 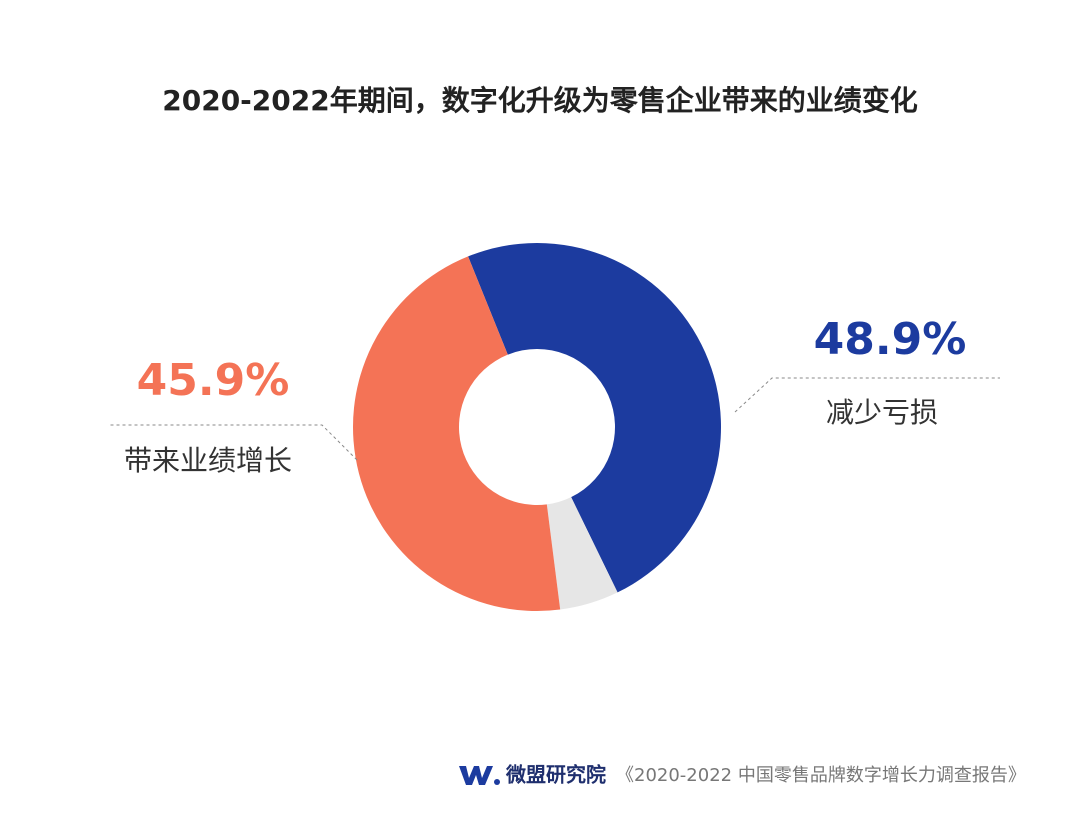 I want to click on logo-icon, so click(x=476, y=775).